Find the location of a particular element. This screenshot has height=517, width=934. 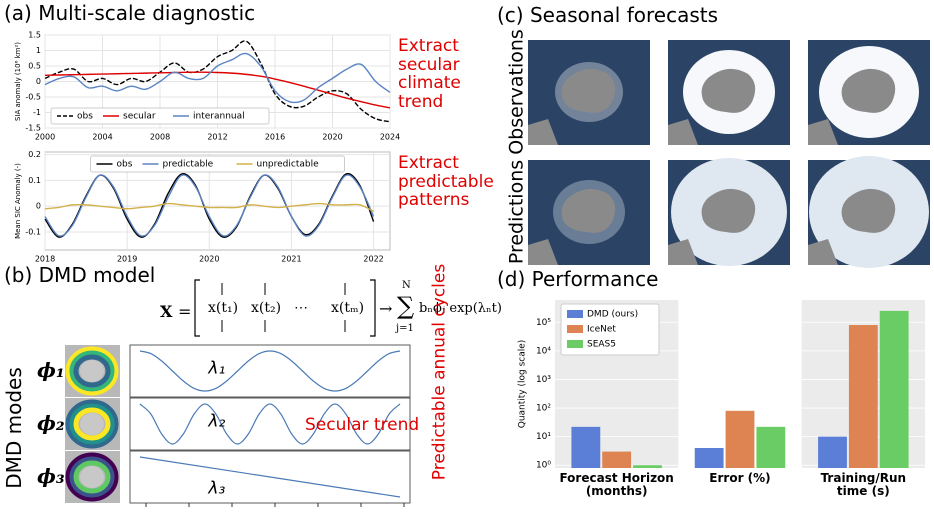

mode-panel is located at coordinates (270, 371).